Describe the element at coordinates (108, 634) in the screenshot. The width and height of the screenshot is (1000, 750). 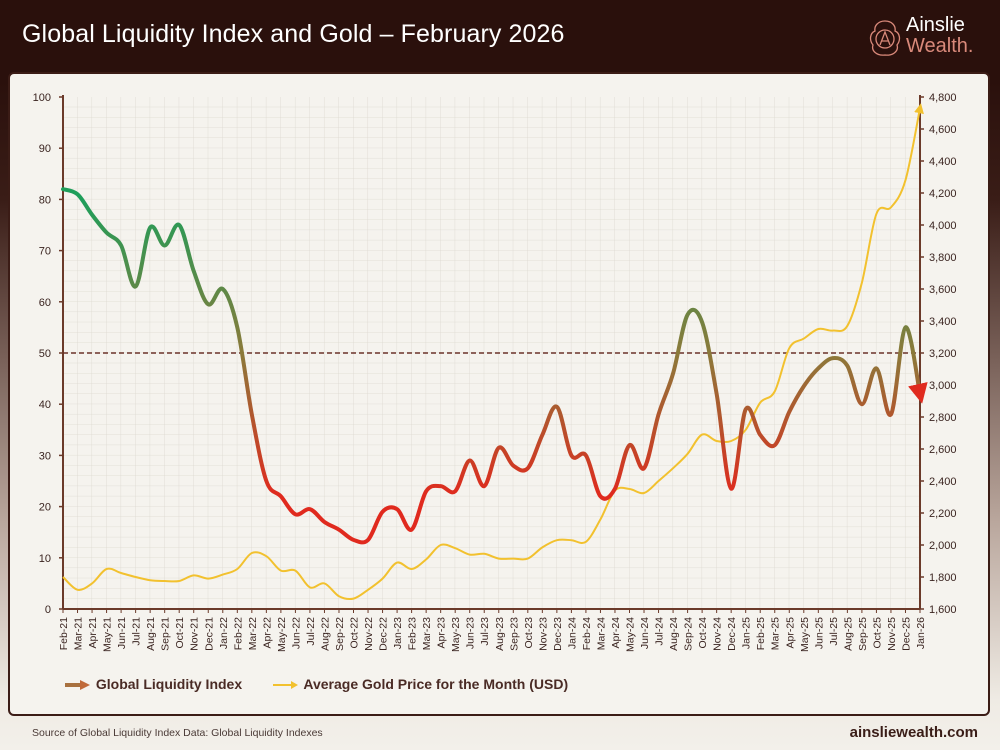
I see `x-tick-label: May-21` at that location.